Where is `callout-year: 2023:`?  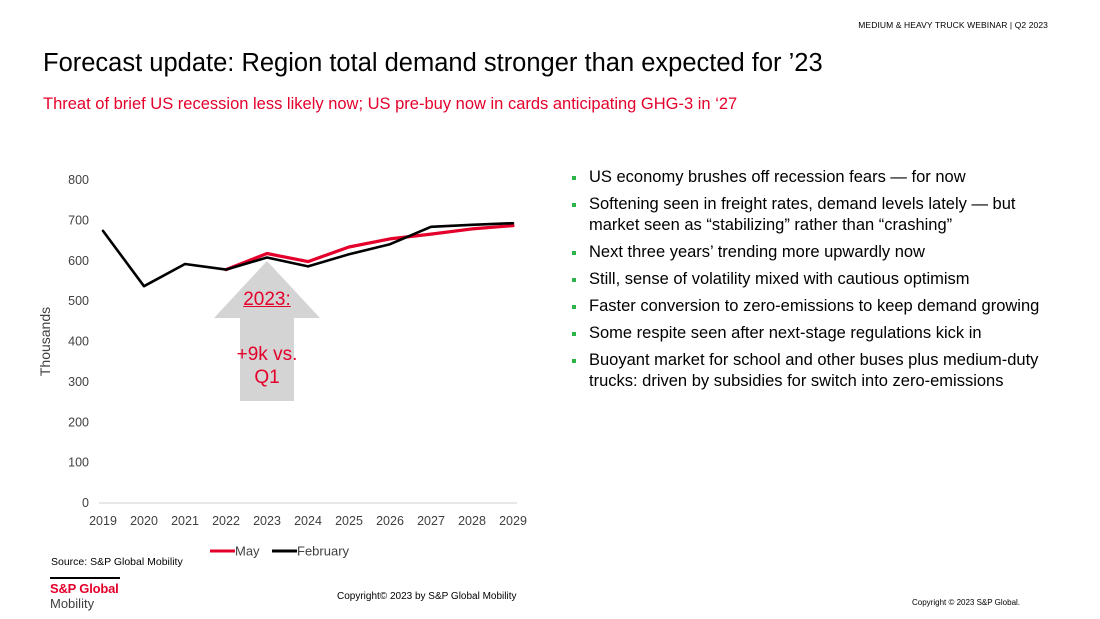 callout-year: 2023: is located at coordinates (267, 299).